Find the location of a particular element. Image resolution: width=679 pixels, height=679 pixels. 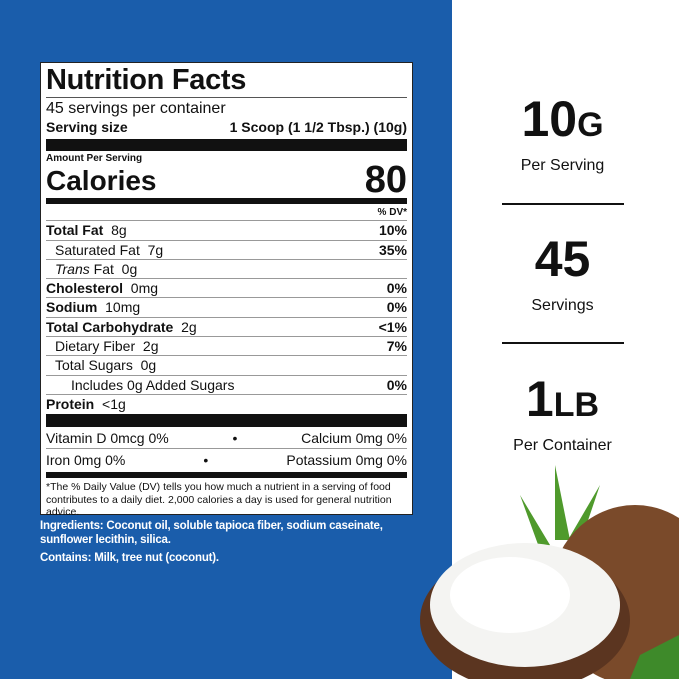

nutrient-name: Cholesterol is located at coordinates (85, 288).